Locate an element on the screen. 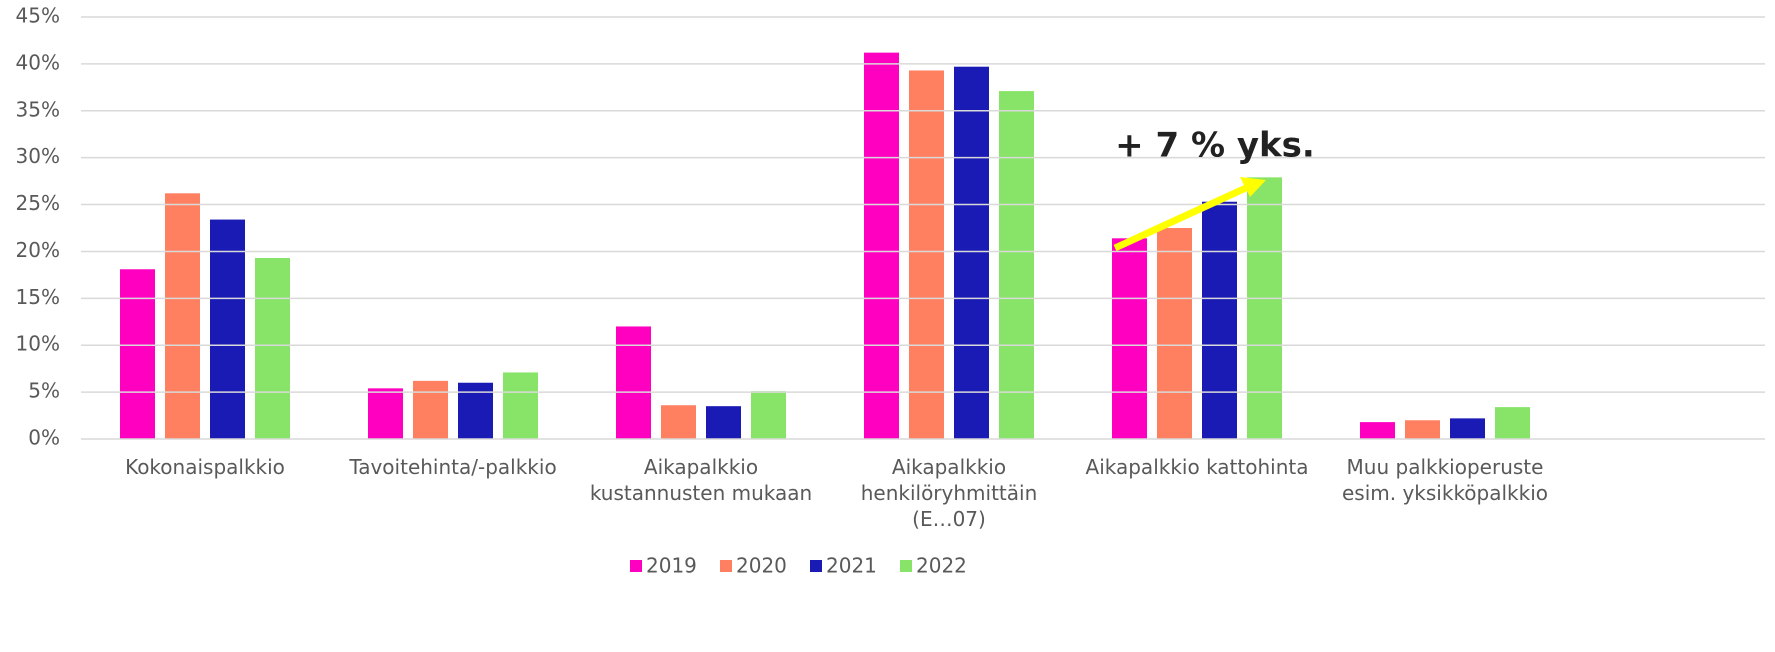  x-tick-line: Tavoitehinta/-palkkio is located at coordinates (452, 467).